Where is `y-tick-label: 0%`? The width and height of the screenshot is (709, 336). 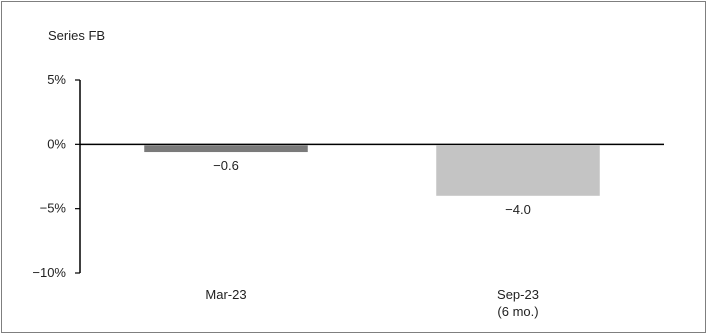
y-tick-label: 0% is located at coordinates (56, 143).